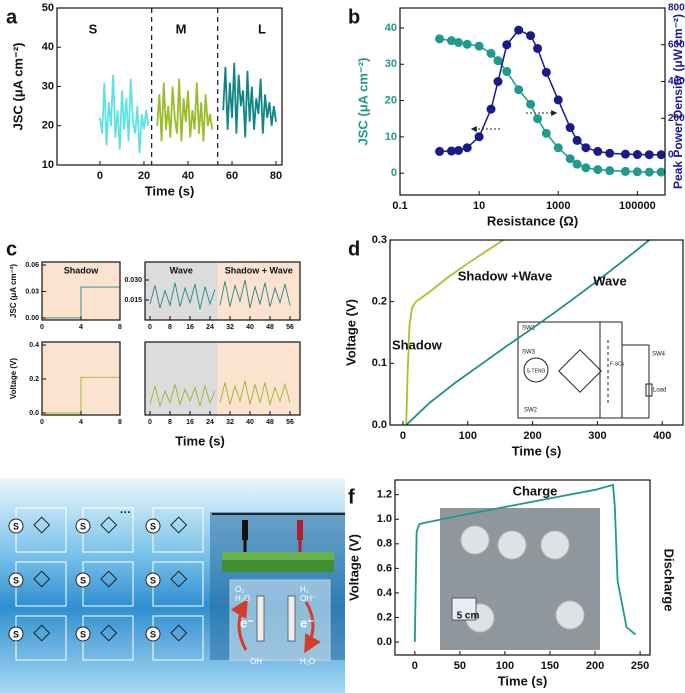  What do you see at coordinates (11, 249) in the screenshot?
I see `panel-label: c` at bounding box center [11, 249].